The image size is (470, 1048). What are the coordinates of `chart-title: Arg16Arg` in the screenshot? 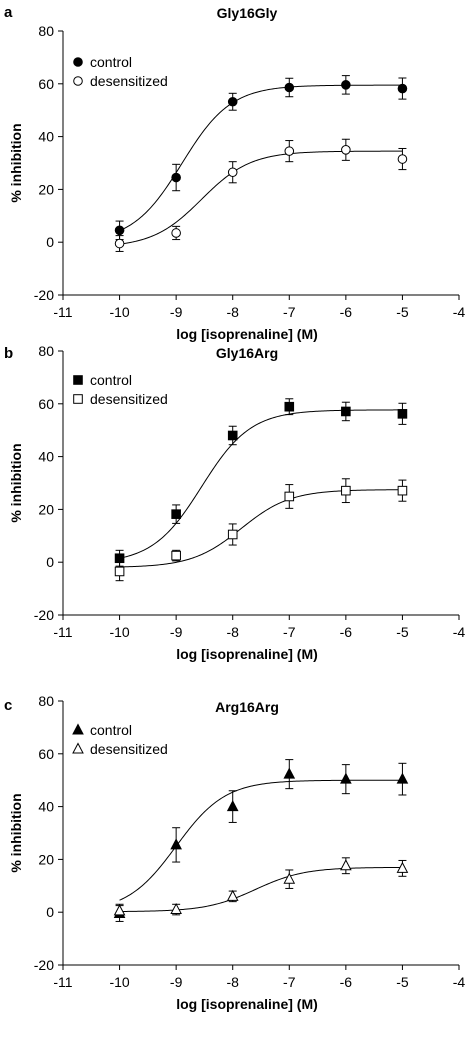 It's located at (247, 707).